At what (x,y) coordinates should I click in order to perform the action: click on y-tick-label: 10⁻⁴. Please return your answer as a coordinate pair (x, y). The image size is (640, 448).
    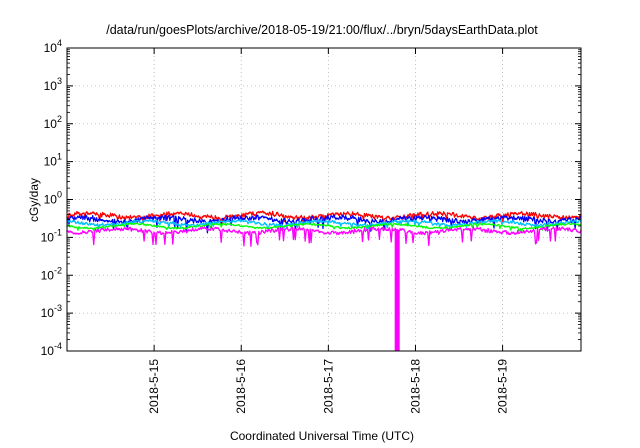
    Looking at the image, I should click on (51, 349).